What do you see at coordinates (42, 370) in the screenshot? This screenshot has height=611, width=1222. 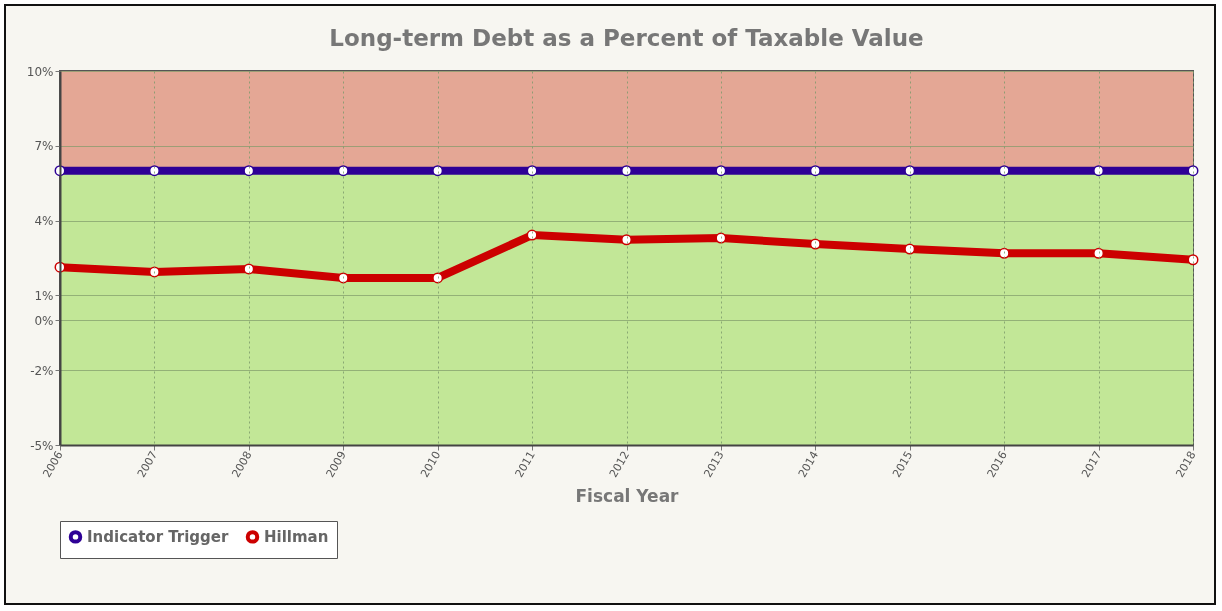 I see `y-tick-label: -2%` at bounding box center [42, 370].